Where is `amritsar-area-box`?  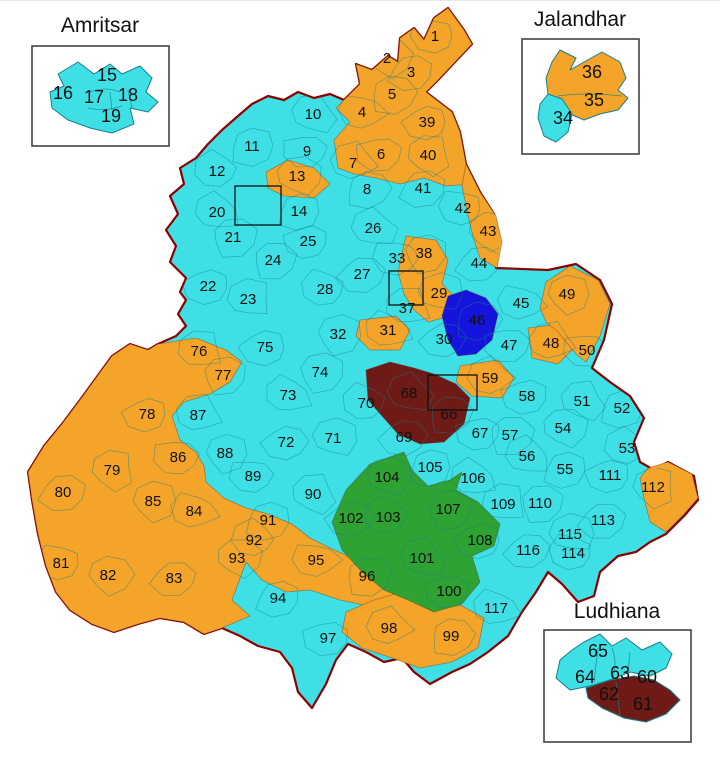 amritsar-area-box is located at coordinates (258, 205).